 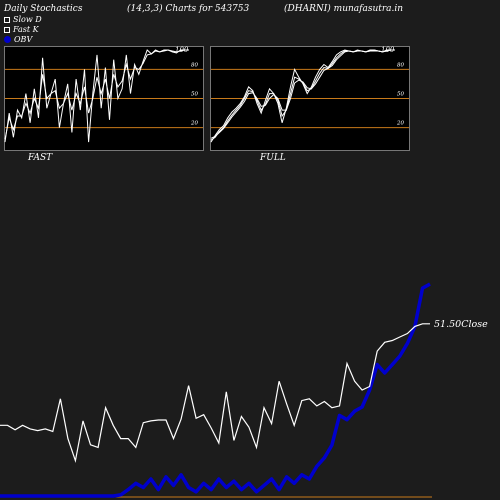 I want to click on full-panel-title: FULL, so click(x=273, y=158).